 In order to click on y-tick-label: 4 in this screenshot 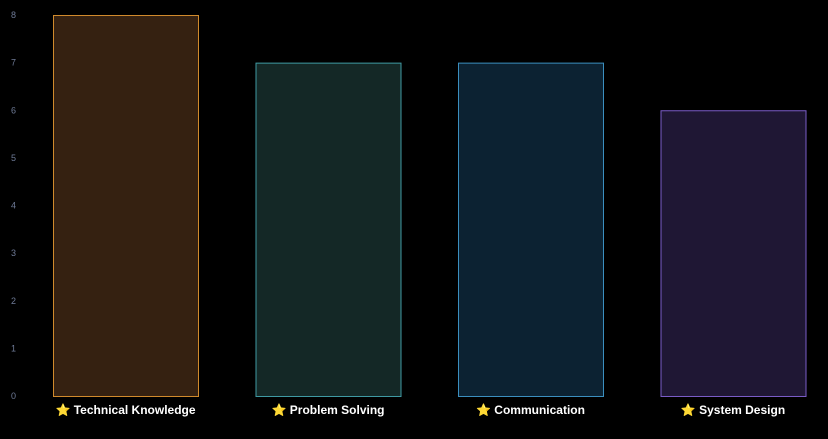, I will do `click(13, 206)`.